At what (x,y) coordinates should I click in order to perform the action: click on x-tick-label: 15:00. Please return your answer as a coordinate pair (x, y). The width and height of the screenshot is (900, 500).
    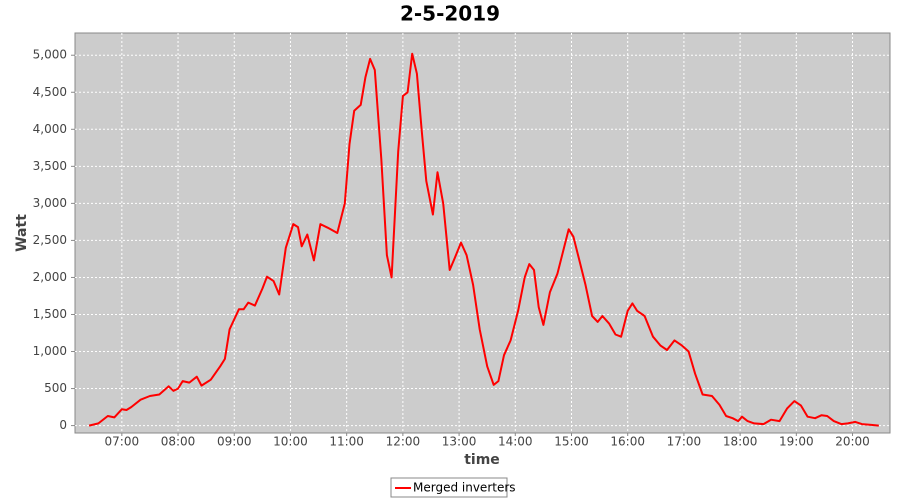
    Looking at the image, I should click on (571, 442).